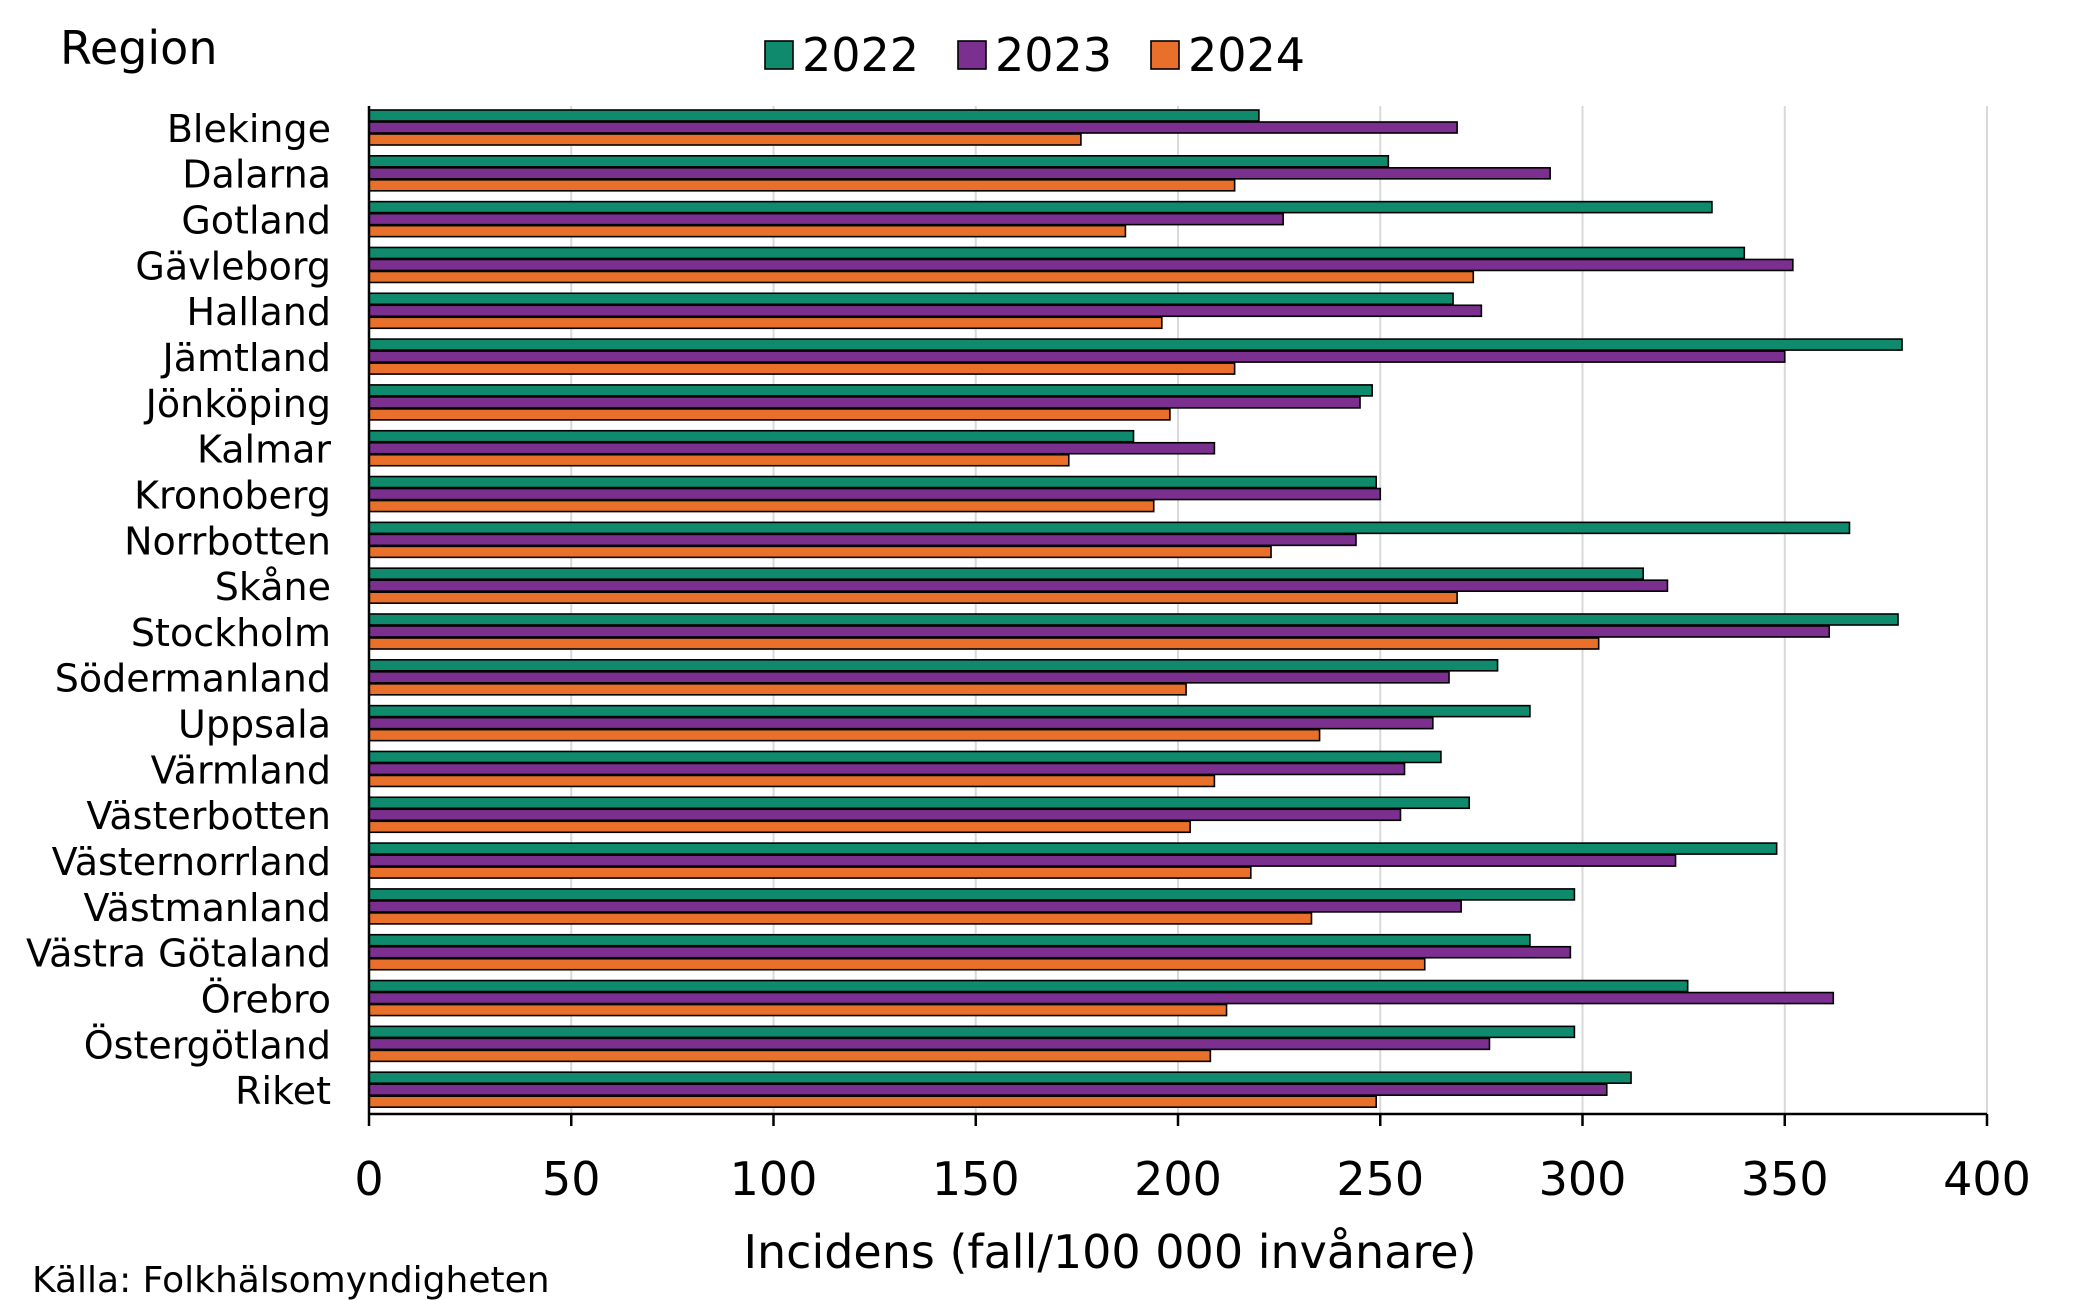  I want to click on category-label: Västra Götaland, so click(178, 954).